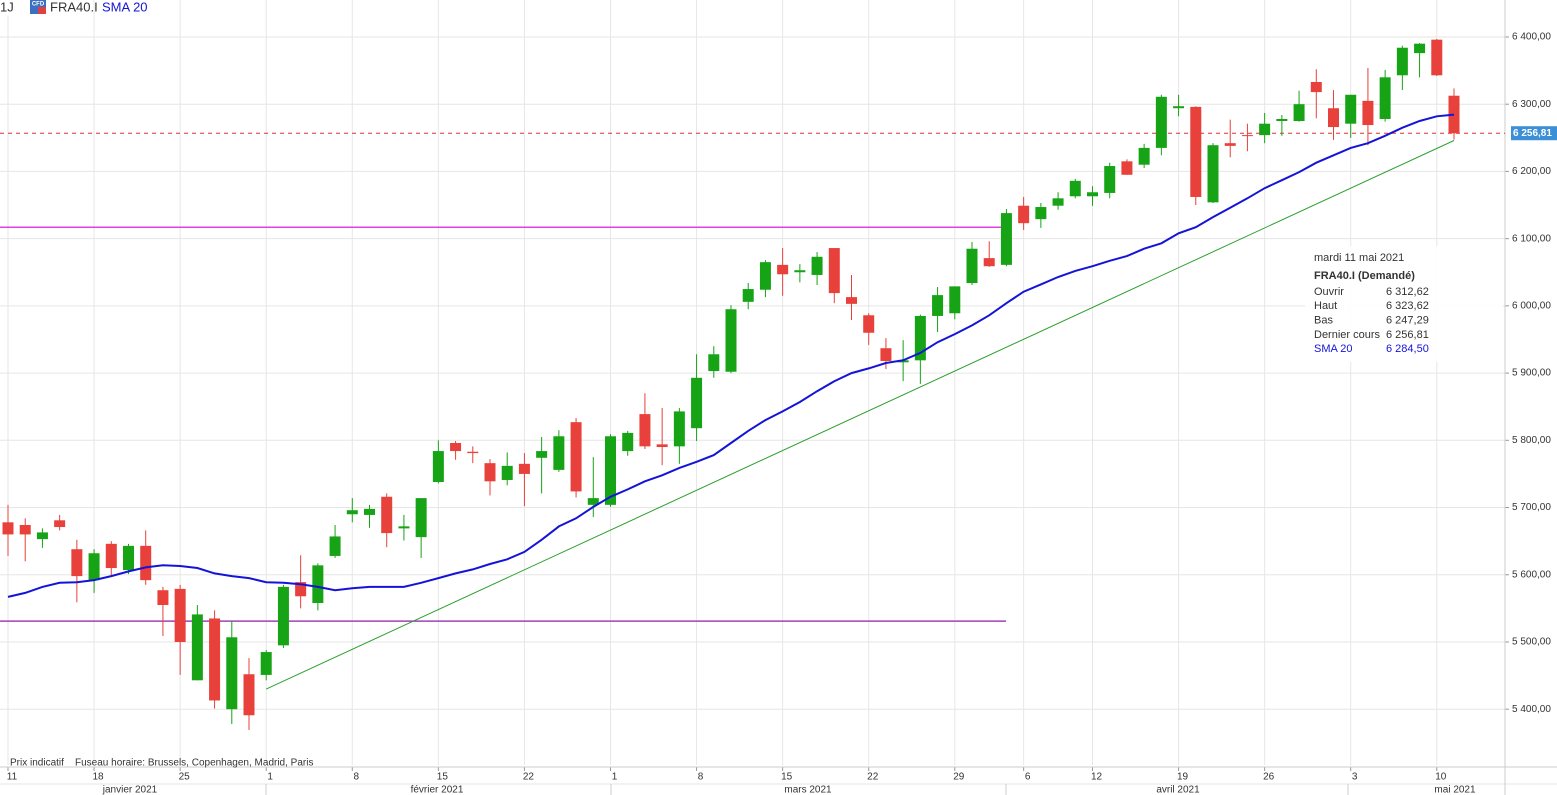 The height and width of the screenshot is (795, 1557). I want to click on last-price-box, so click(1534, 133).